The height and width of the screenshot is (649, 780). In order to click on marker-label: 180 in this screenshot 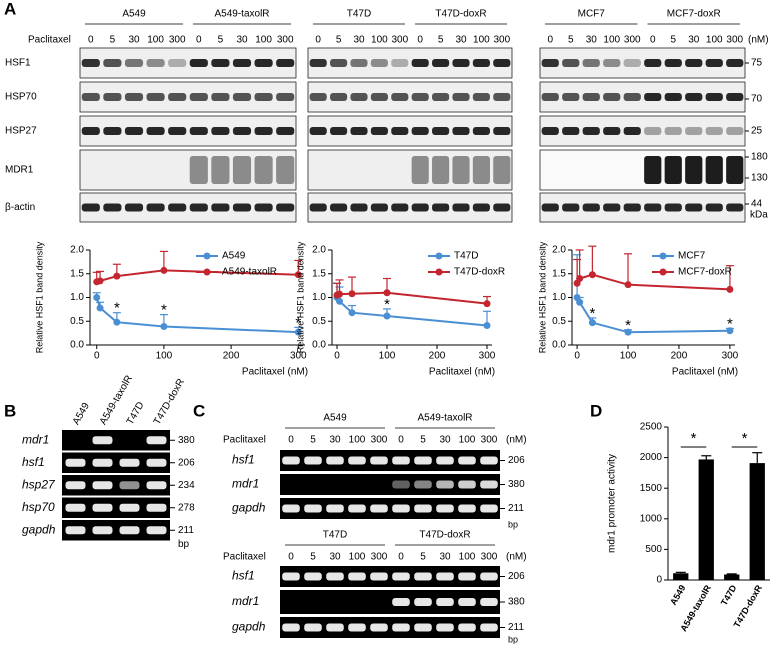, I will do `click(759, 157)`.